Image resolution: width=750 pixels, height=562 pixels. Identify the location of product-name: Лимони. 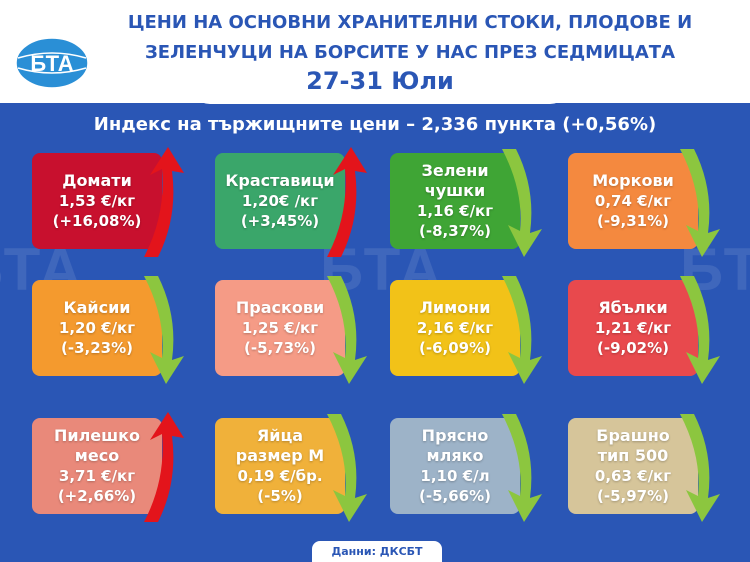
(455, 307).